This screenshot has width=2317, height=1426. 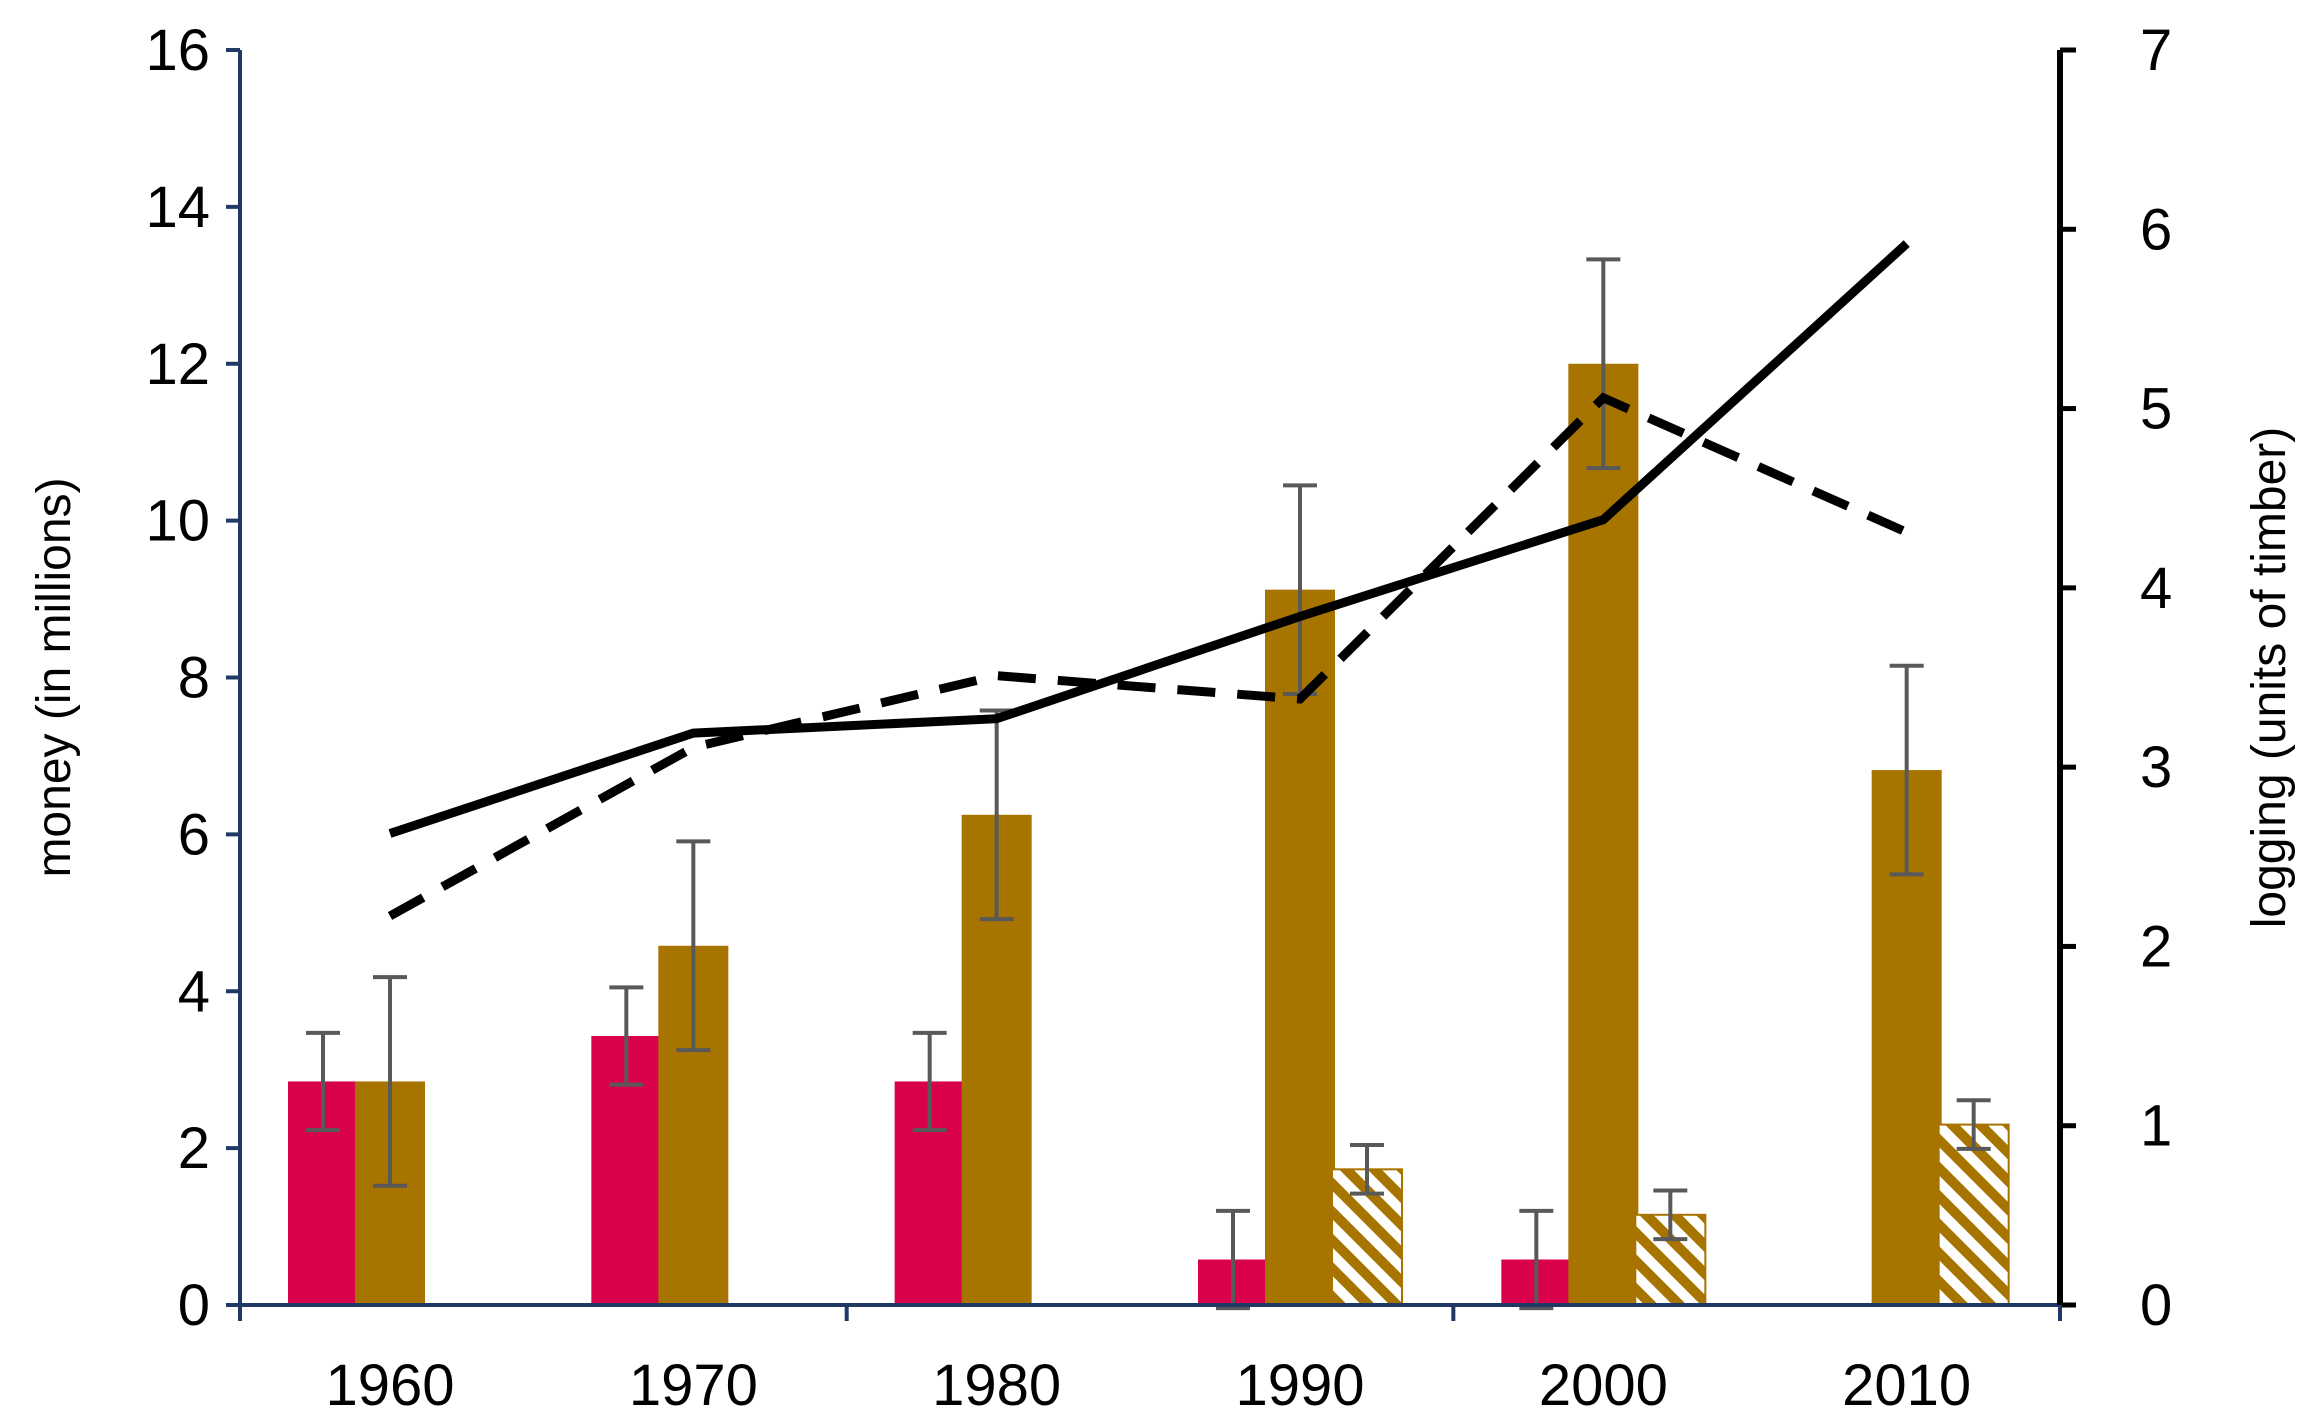 I want to click on y2-tick-label-4: 4, so click(x=2156, y=588).